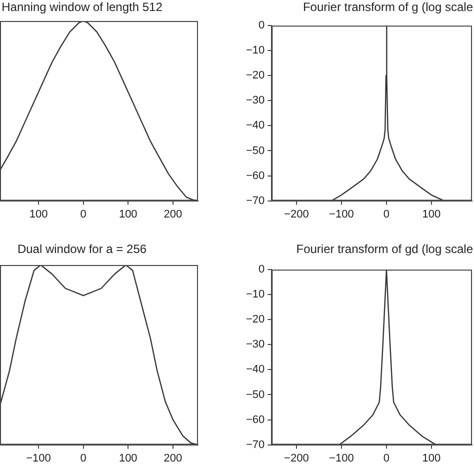  I want to click on chart-title: Fourier transform of gd (log scale, so click(384, 249).